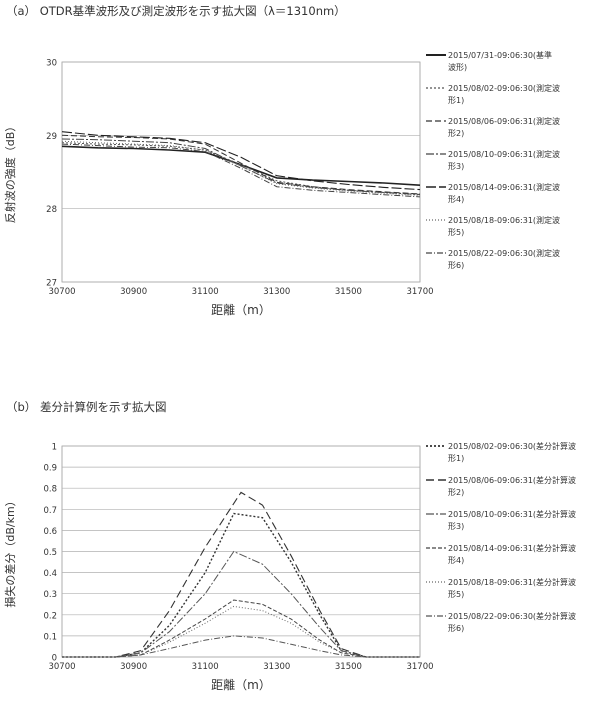 The height and width of the screenshot is (705, 591). I want to click on y-tick-label: 1, so click(54, 448).